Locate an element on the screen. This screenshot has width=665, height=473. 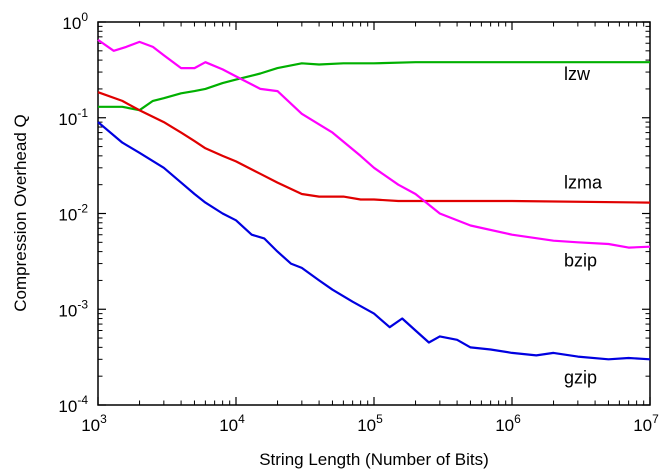
y-tick-label: 10⁻¹ is located at coordinates (73, 117).